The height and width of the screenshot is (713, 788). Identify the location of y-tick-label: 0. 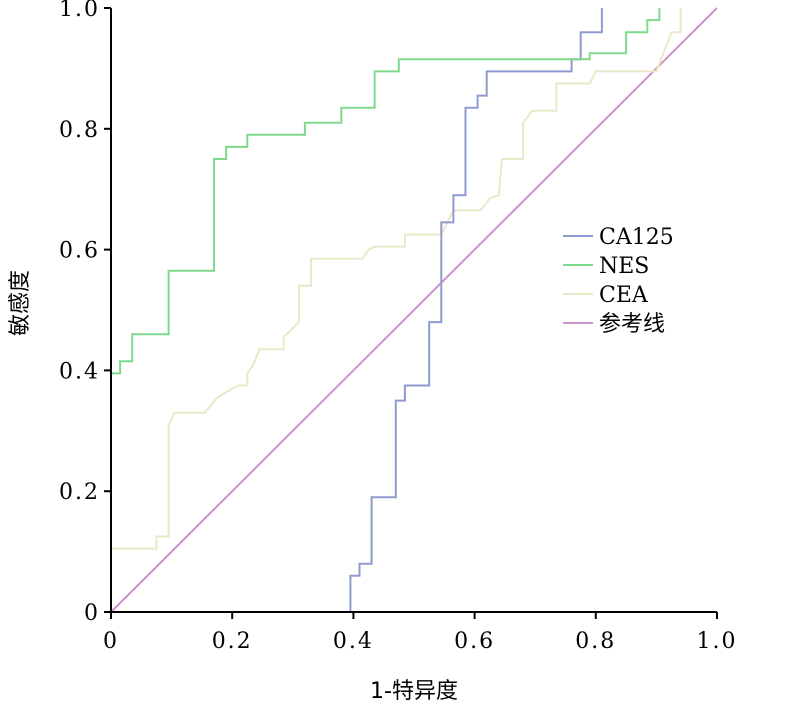
(92, 613).